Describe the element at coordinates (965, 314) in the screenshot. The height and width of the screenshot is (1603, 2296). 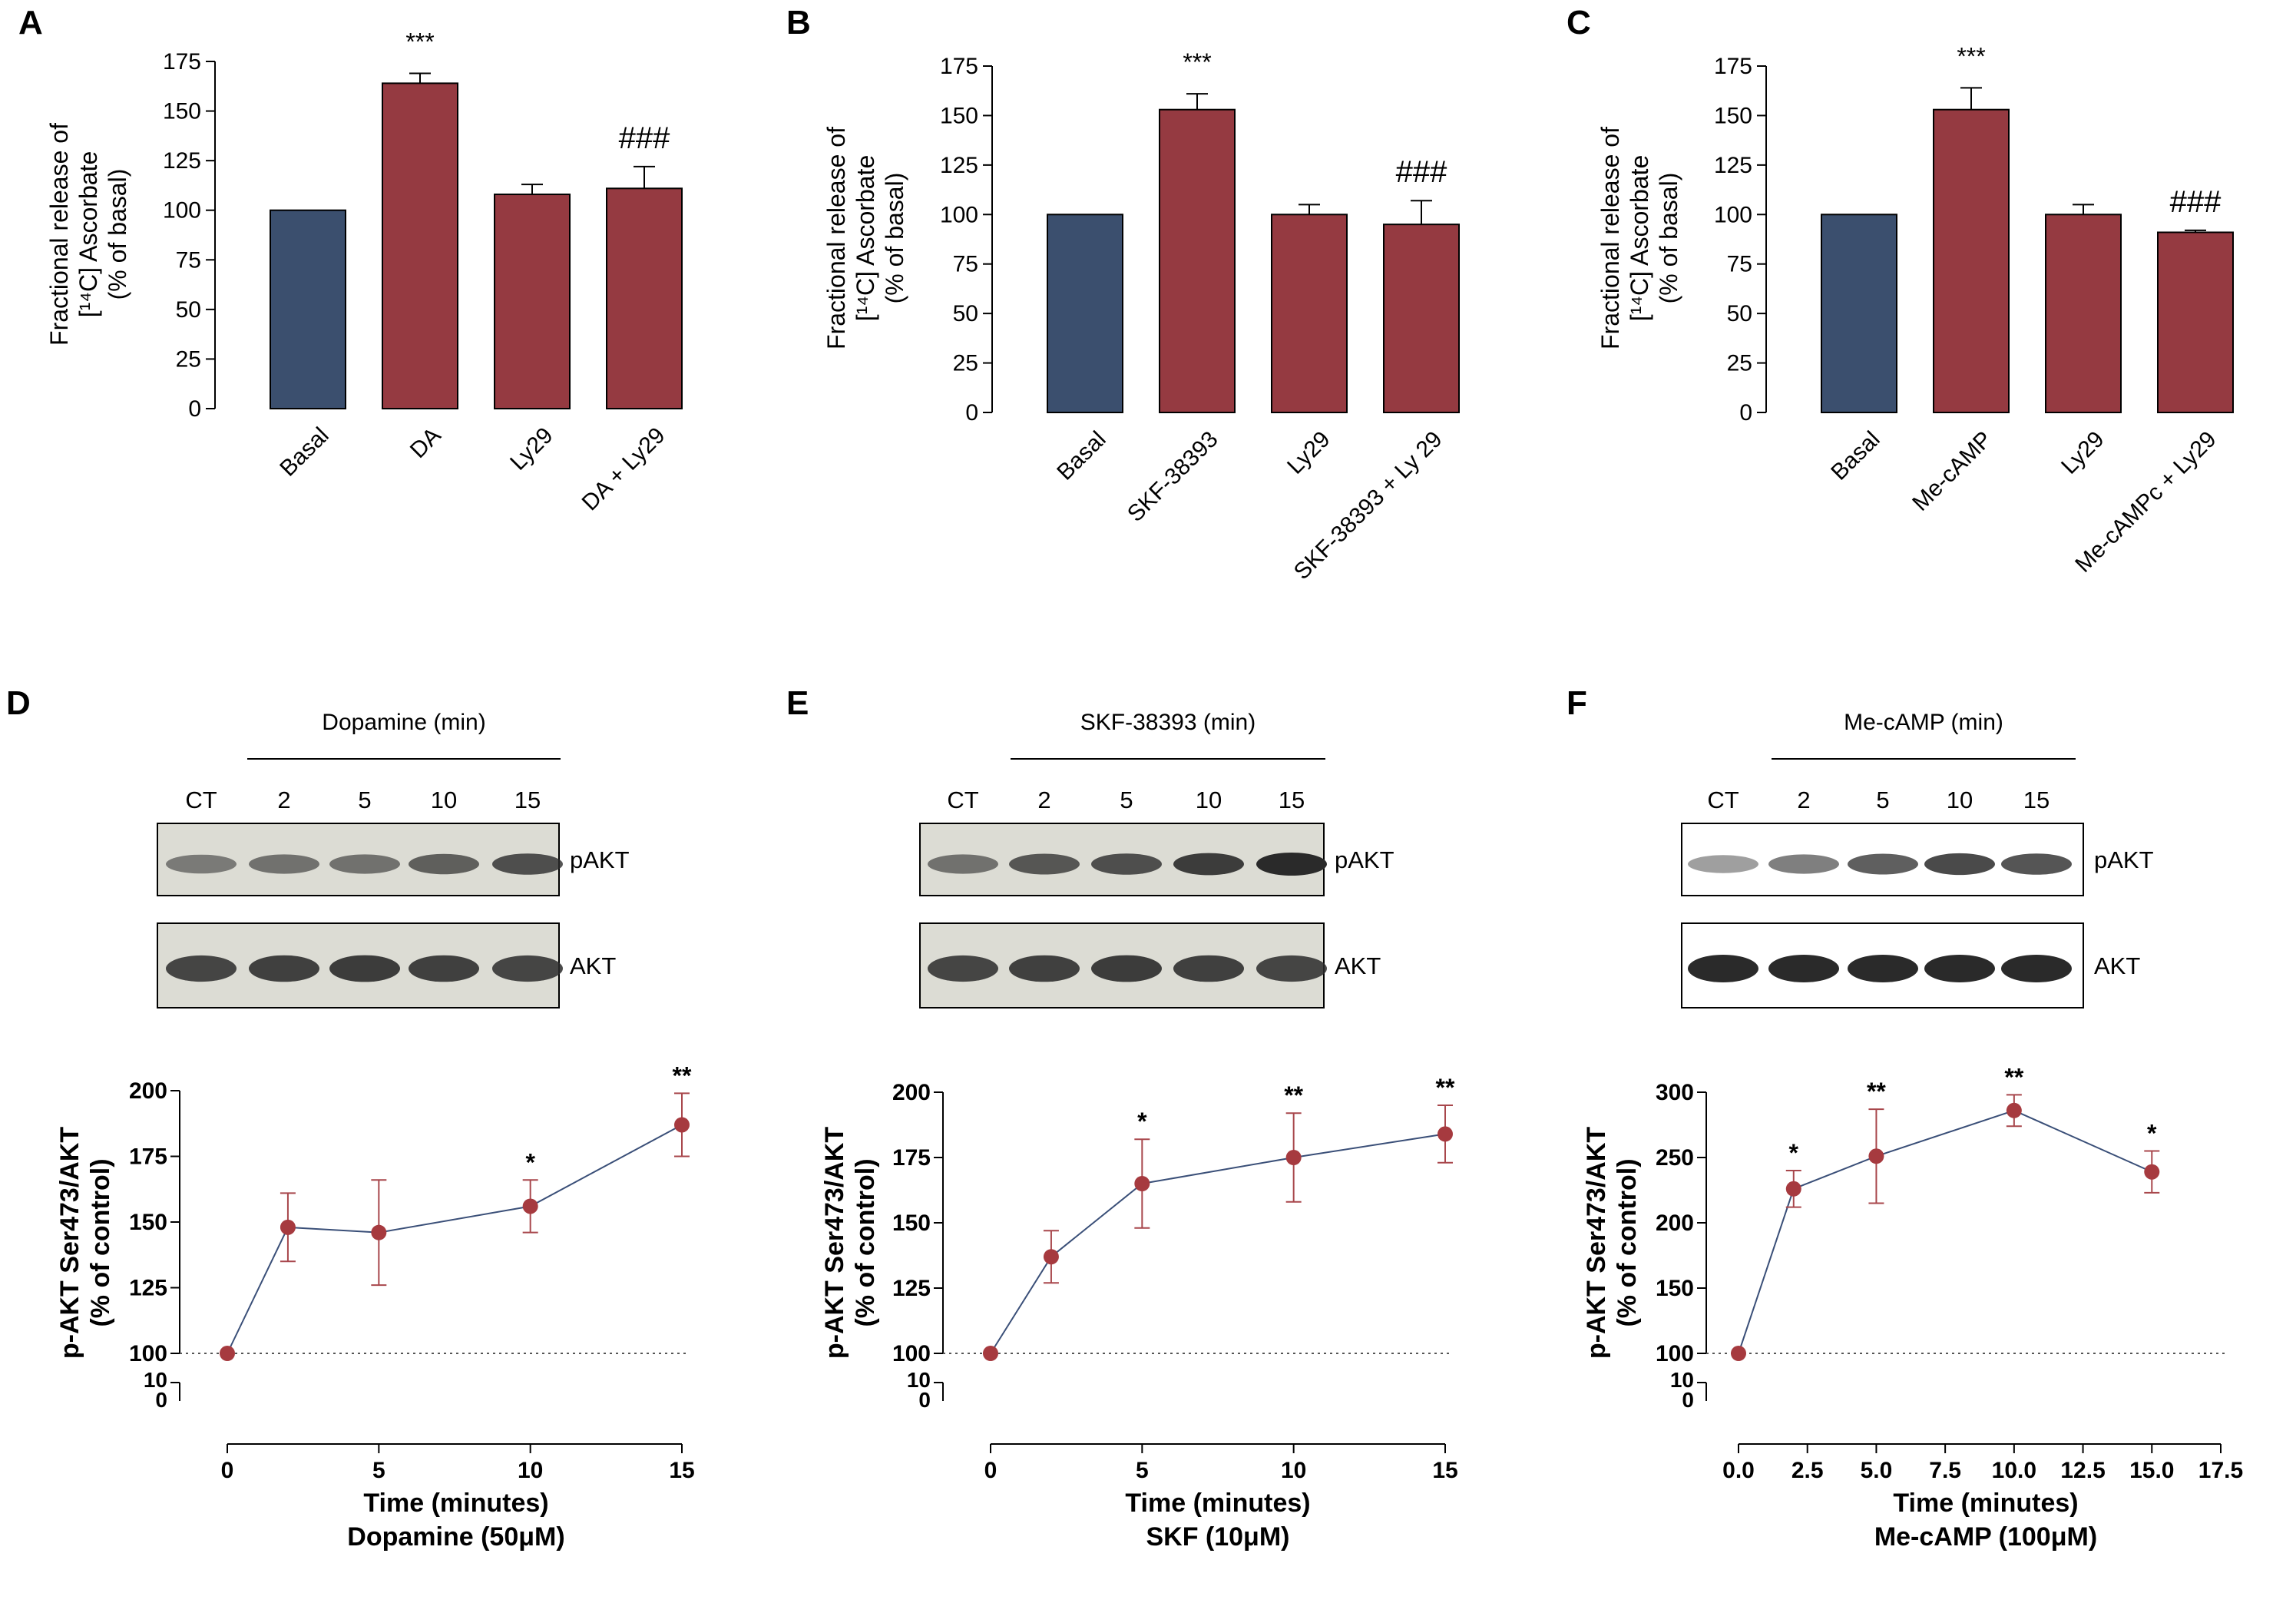
I see `y-tick-label: 50` at that location.